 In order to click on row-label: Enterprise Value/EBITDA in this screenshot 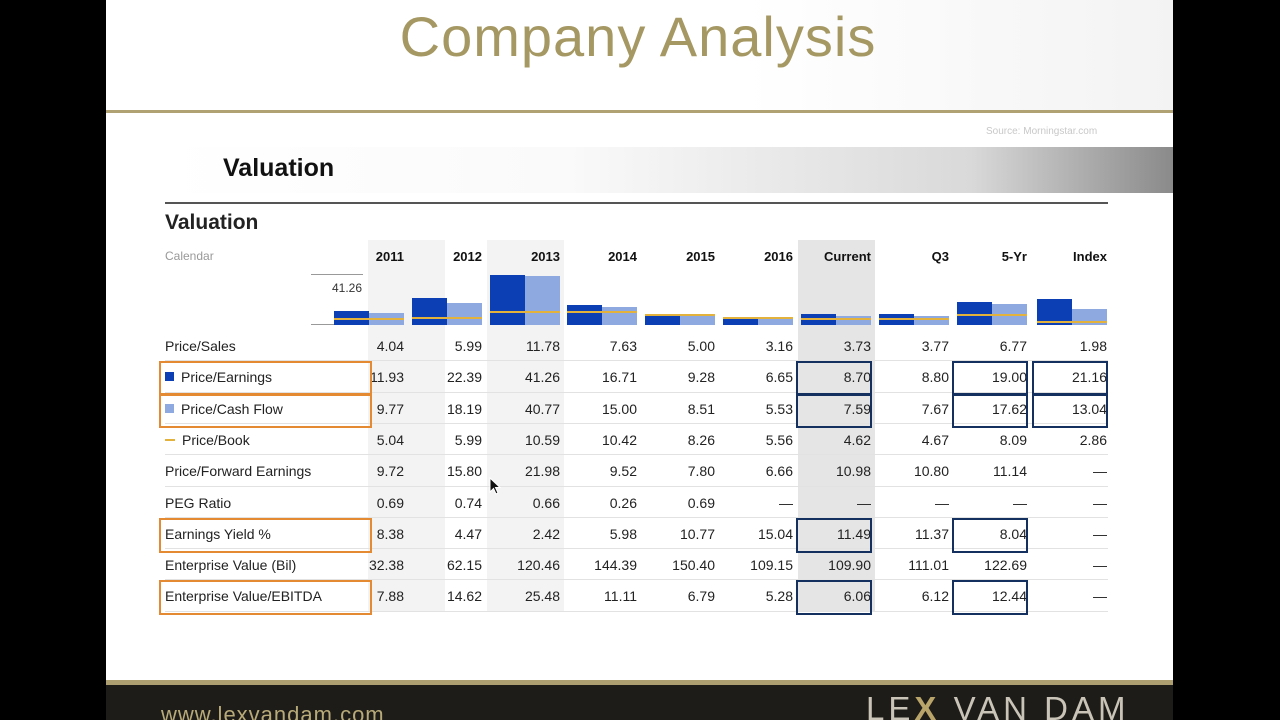, I will do `click(243, 596)`.